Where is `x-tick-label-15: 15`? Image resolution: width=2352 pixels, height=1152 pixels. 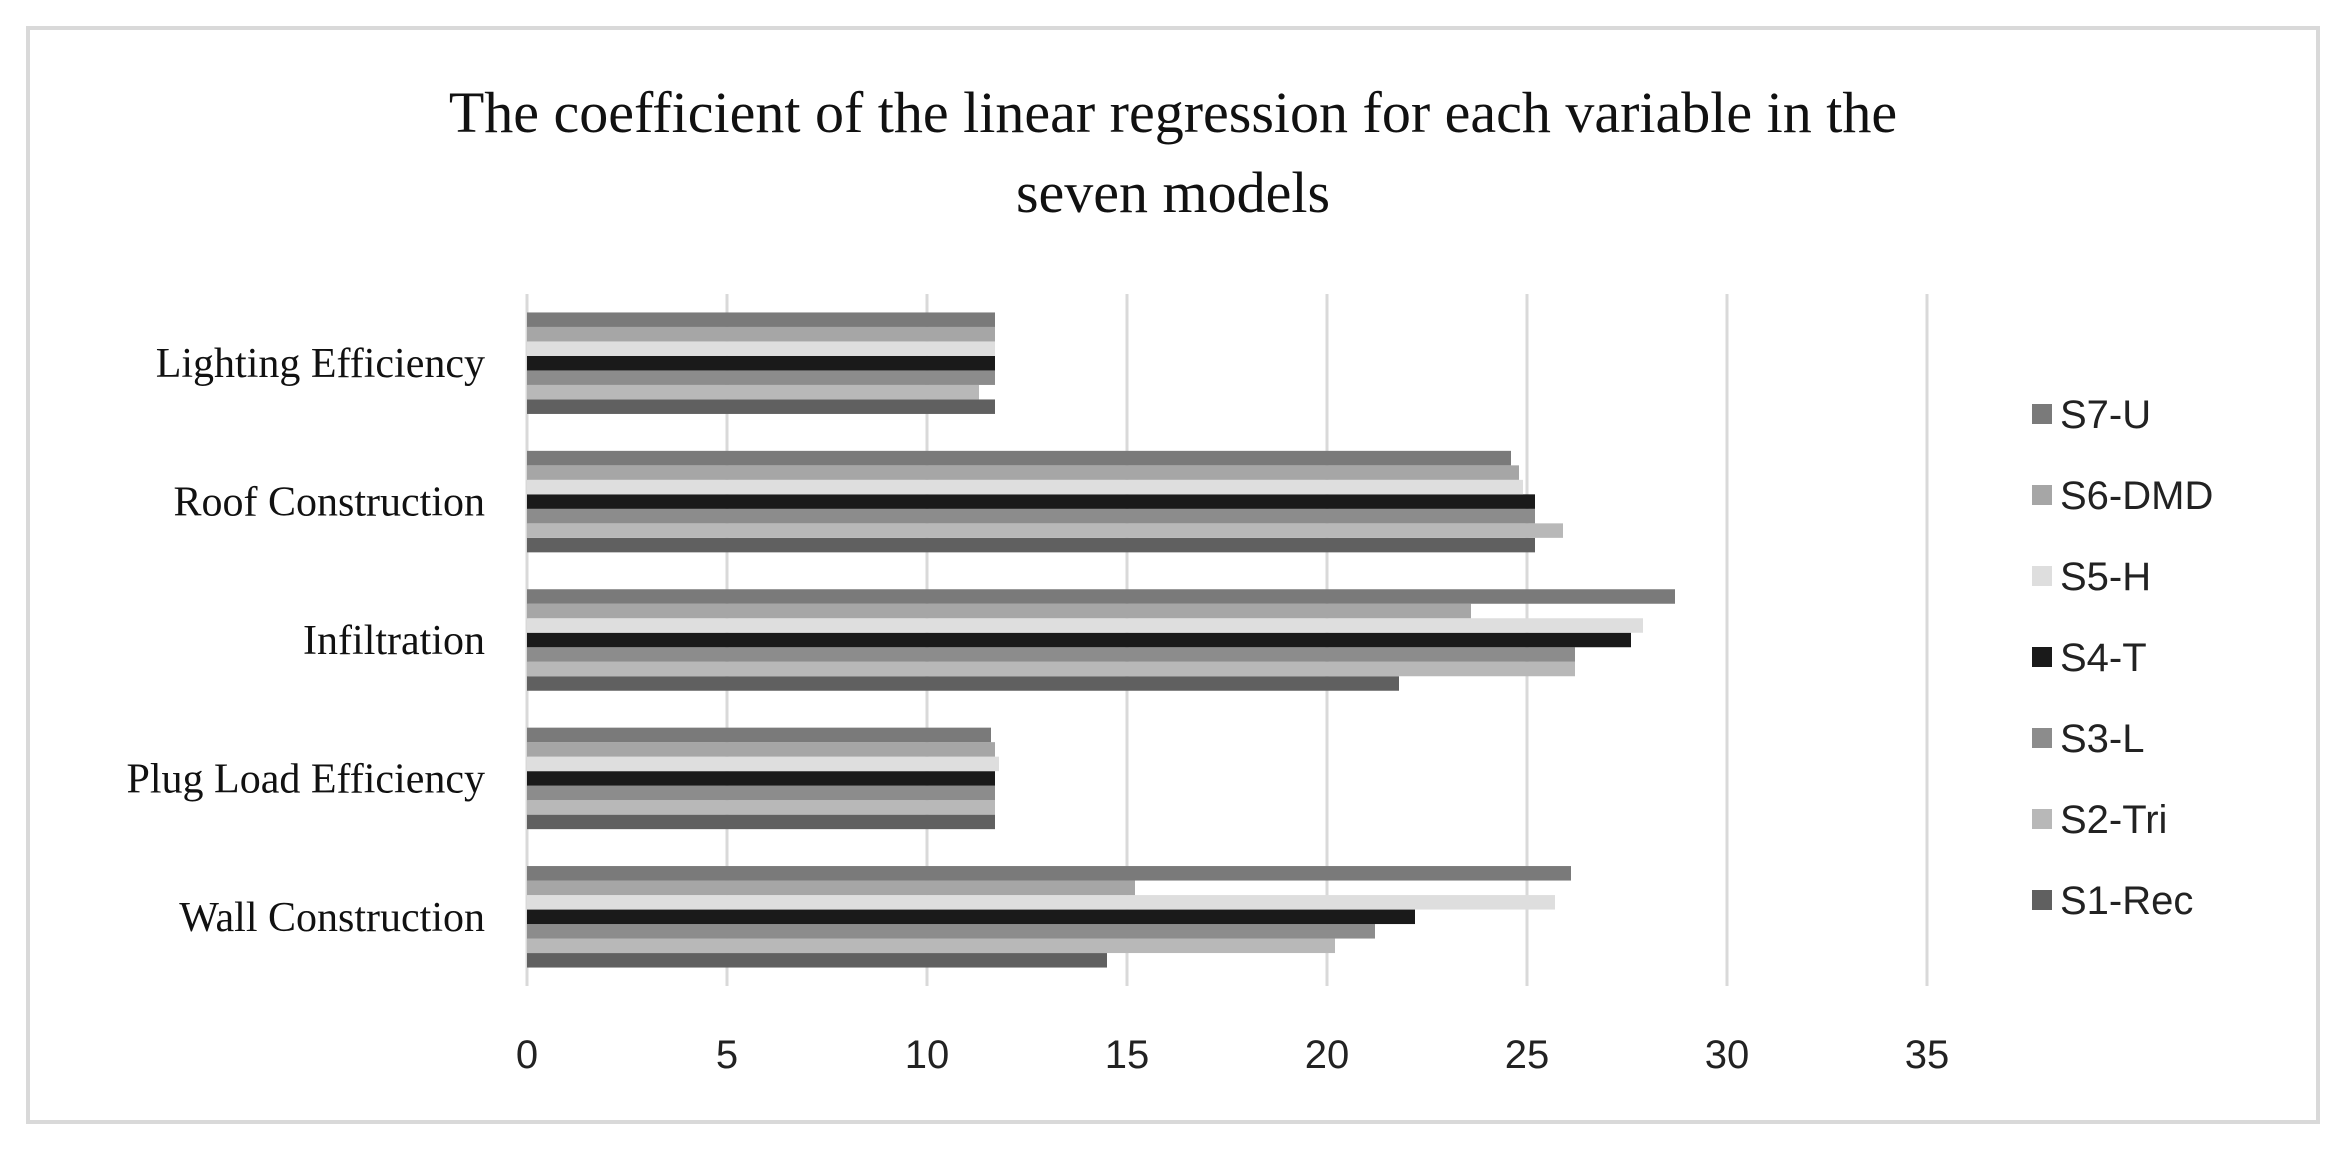 x-tick-label-15: 15 is located at coordinates (1127, 1055).